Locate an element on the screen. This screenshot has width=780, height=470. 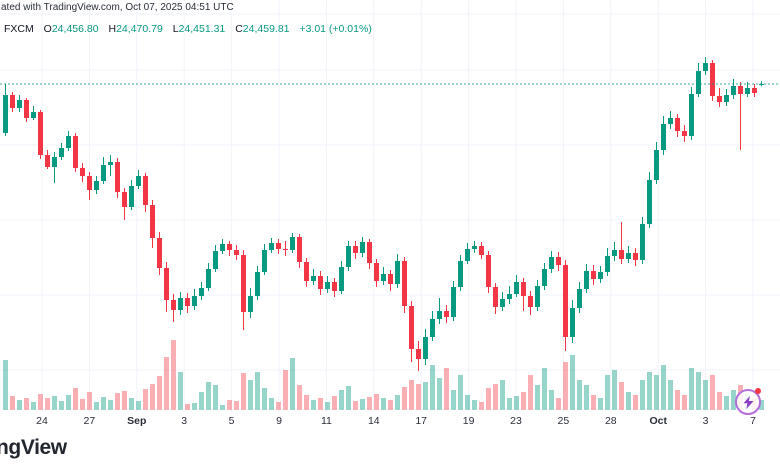
x-axis-label: 28 is located at coordinates (611, 421).